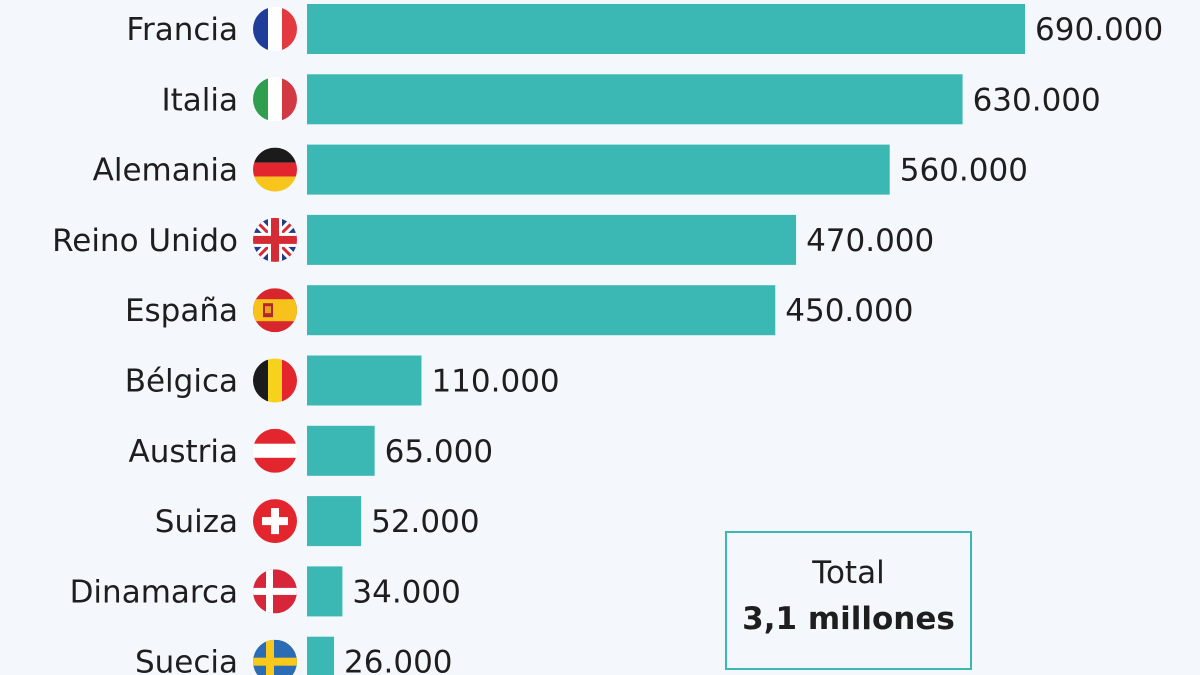 The width and height of the screenshot is (1200, 675). I want to click on flag-spain-icon, so click(275, 310).